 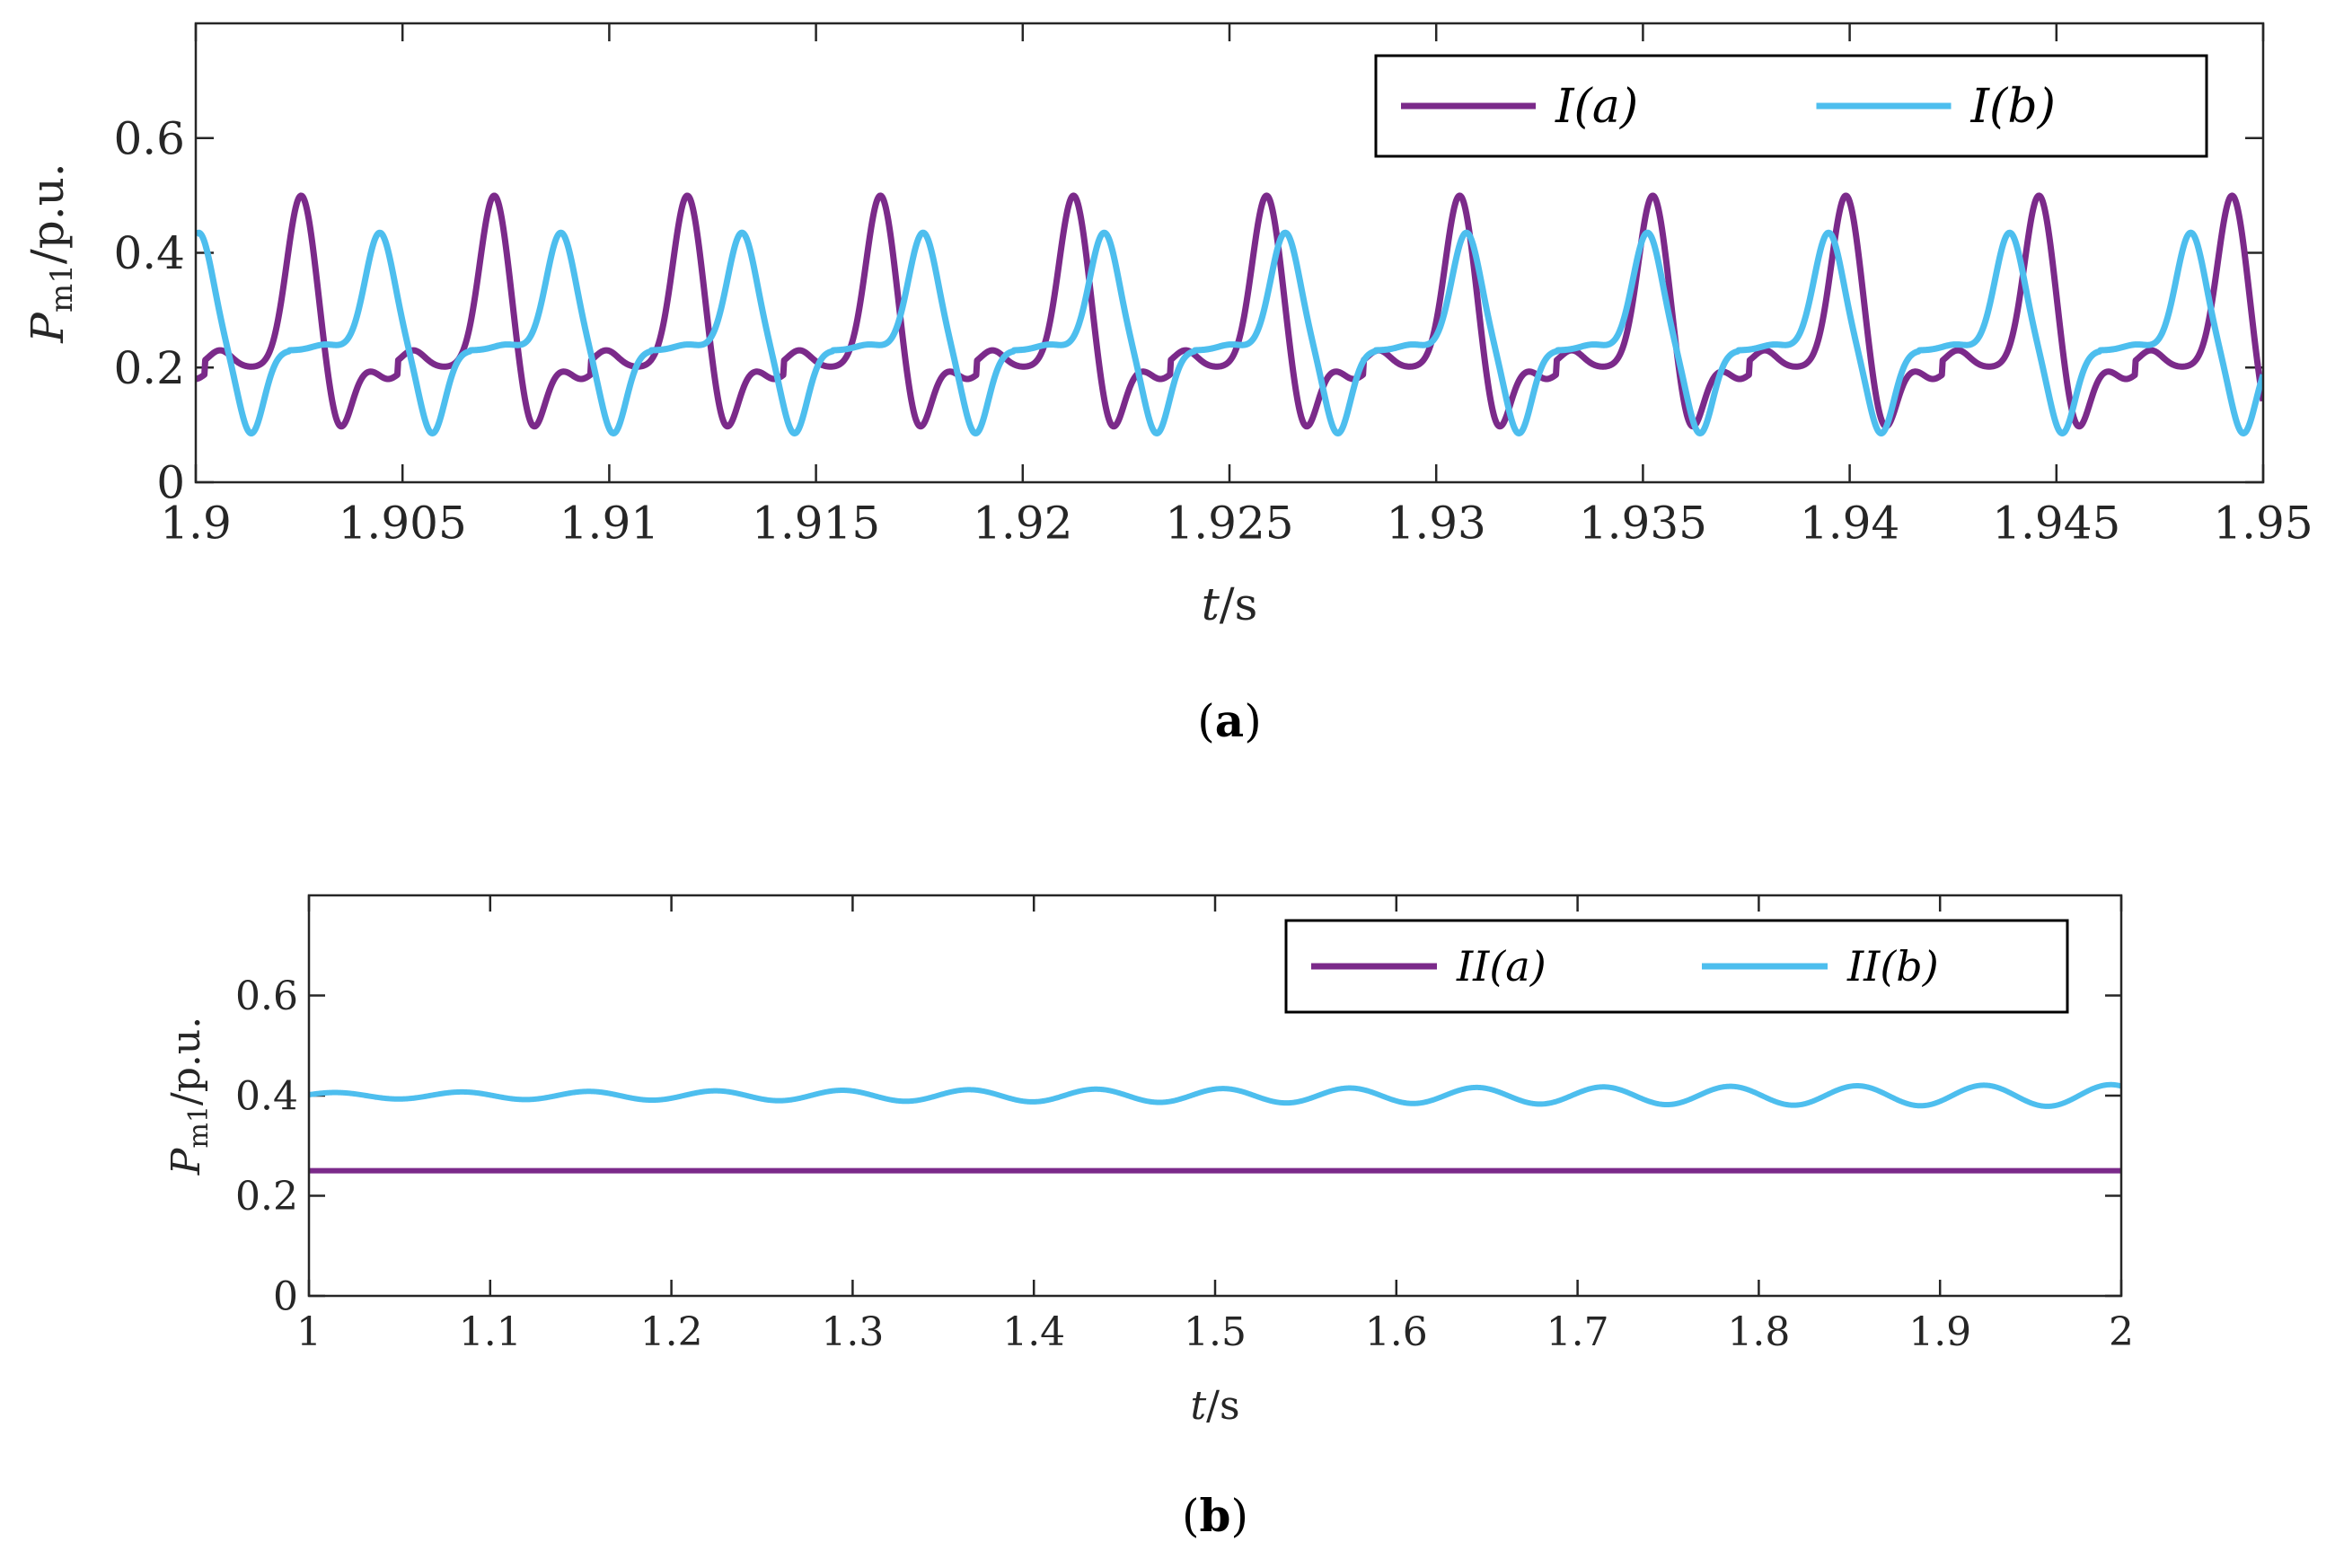 What do you see at coordinates (816, 524) in the screenshot?
I see `x-tick-label: 1.915` at bounding box center [816, 524].